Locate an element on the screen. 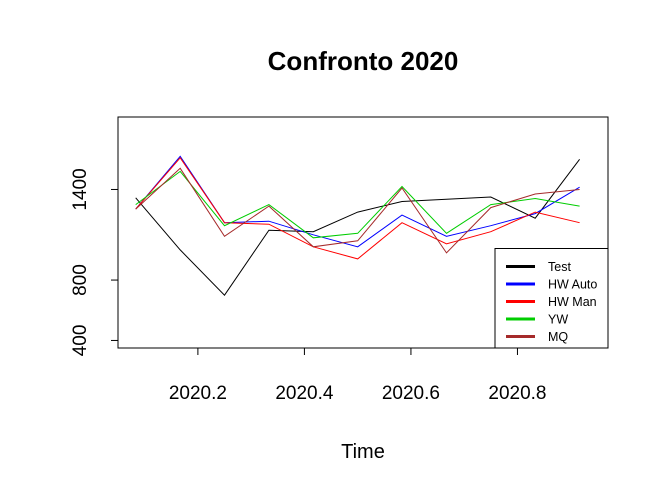  legend-label: Test is located at coordinates (559, 267).